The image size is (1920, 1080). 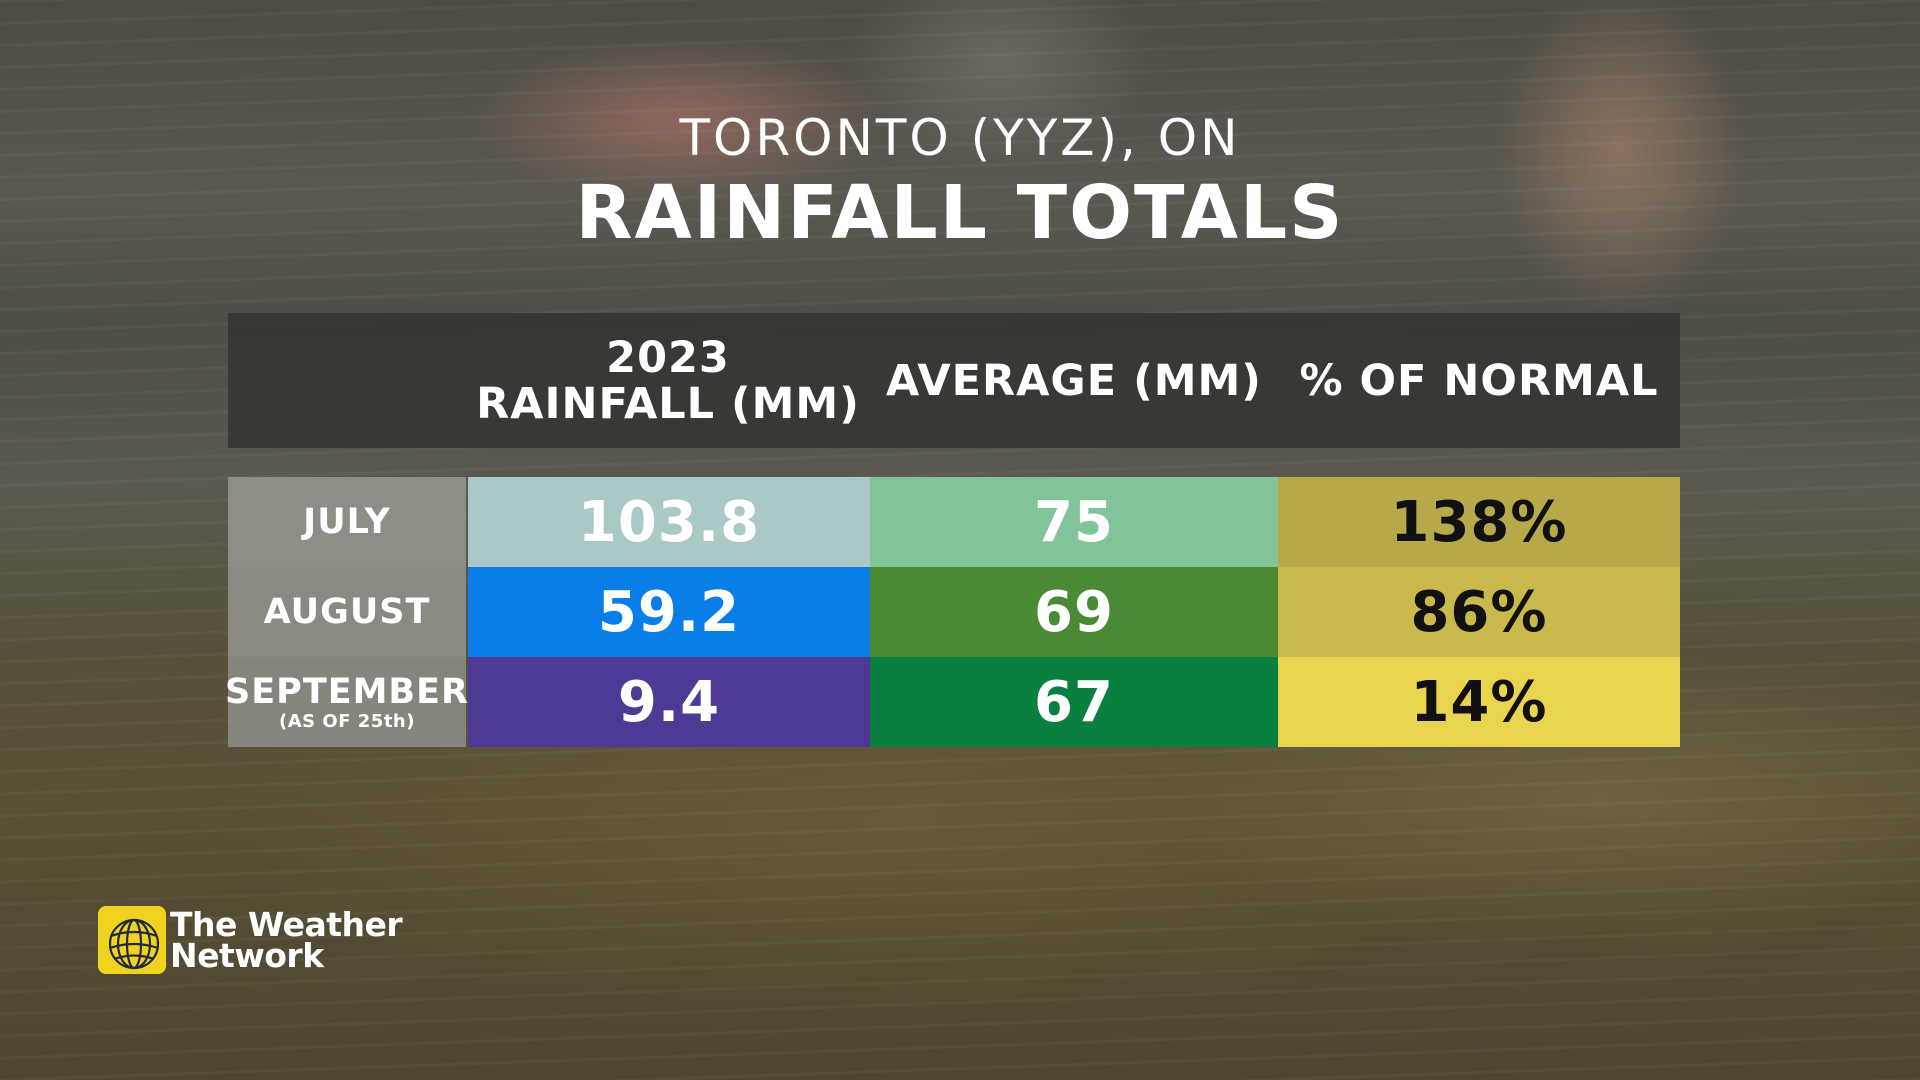 What do you see at coordinates (960, 213) in the screenshot?
I see `chart-title: RAINFALL TOTALS` at bounding box center [960, 213].